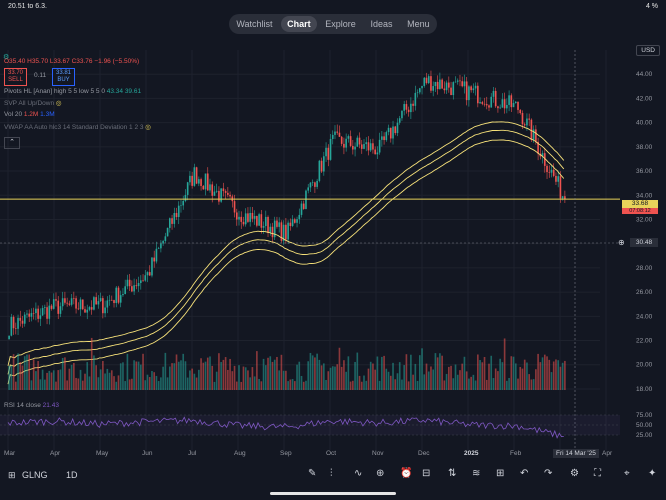 The width and height of the screenshot is (666, 500). I want to click on add-icon: ⊕, so click(380, 473).